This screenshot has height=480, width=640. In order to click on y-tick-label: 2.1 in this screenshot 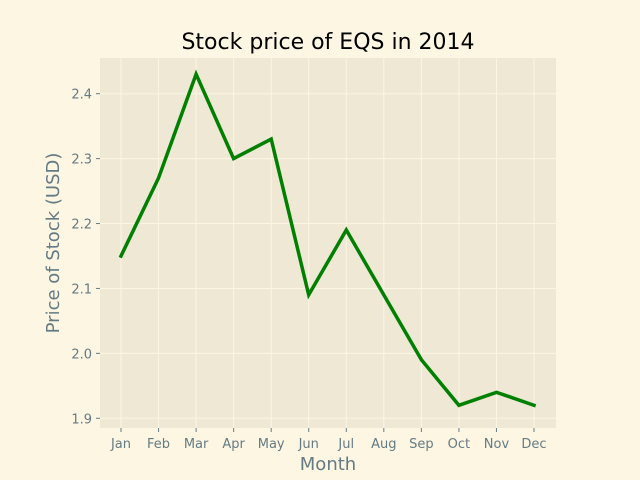, I will do `click(81, 289)`.